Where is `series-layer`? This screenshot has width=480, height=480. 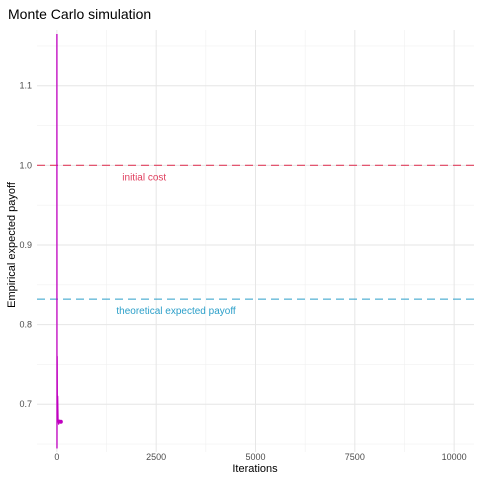
series-layer is located at coordinates (59, 241).